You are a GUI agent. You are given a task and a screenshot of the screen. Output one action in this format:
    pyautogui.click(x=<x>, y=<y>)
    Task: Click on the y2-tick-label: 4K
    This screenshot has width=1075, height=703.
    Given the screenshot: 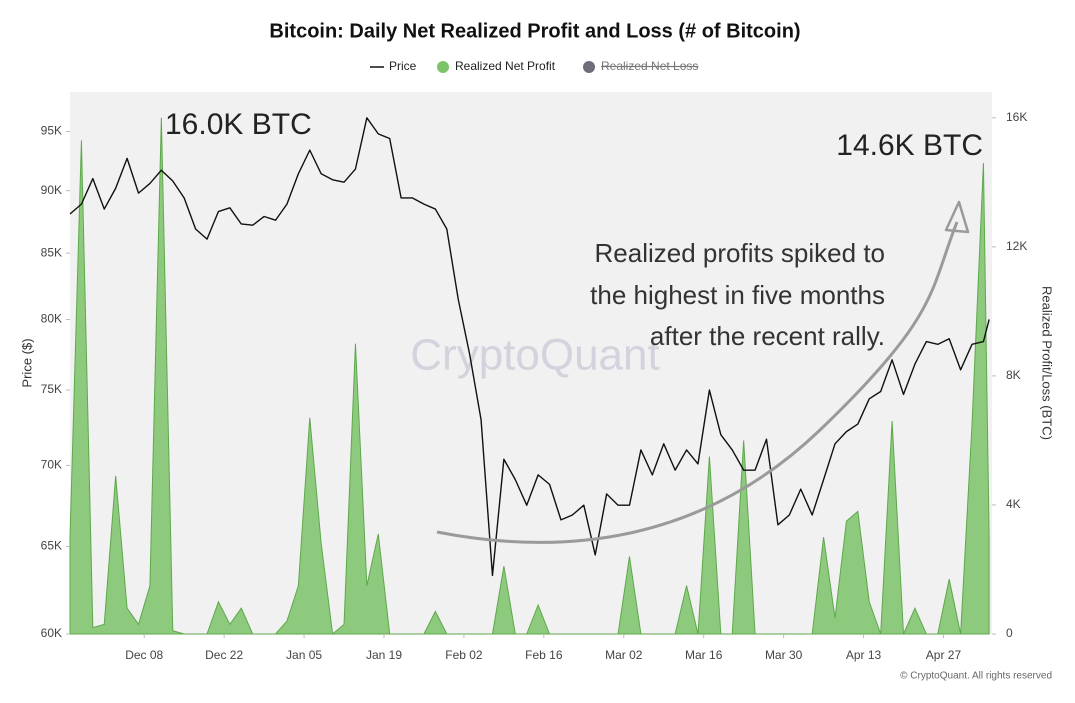 What is the action you would take?
    pyautogui.click(x=1013, y=504)
    